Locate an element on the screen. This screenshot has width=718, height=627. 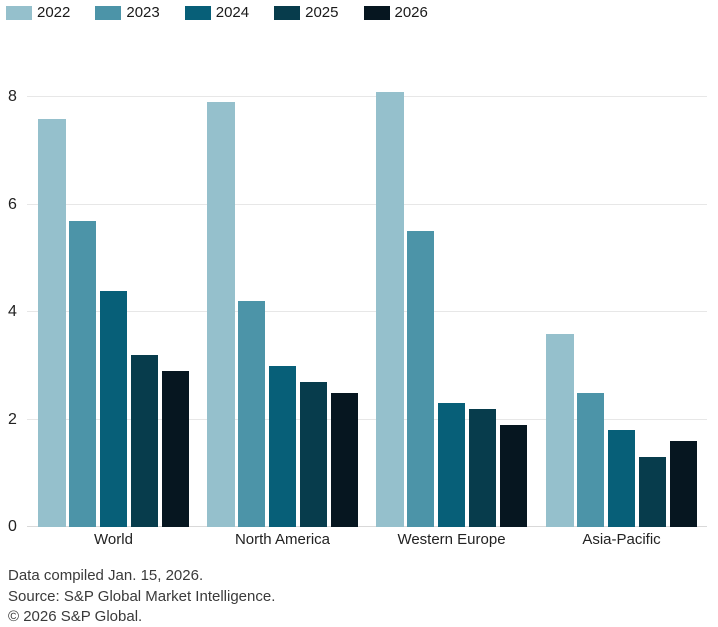
legend-label-2023: 2023 is located at coordinates (143, 12).